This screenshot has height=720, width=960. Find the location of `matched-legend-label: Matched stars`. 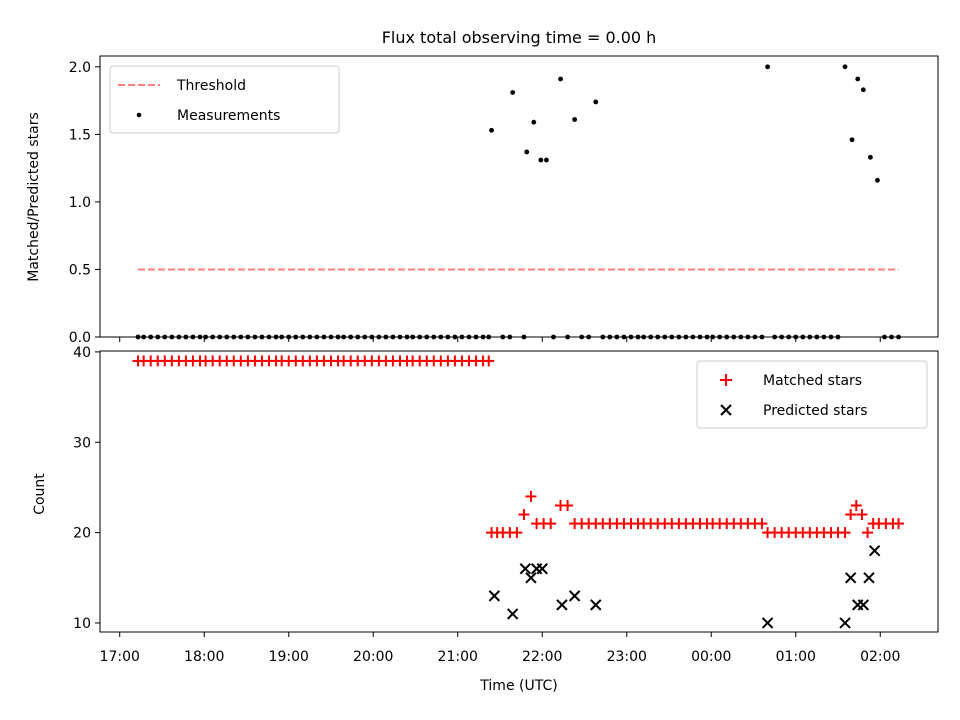

matched-legend-label: Matched stars is located at coordinates (812, 381).